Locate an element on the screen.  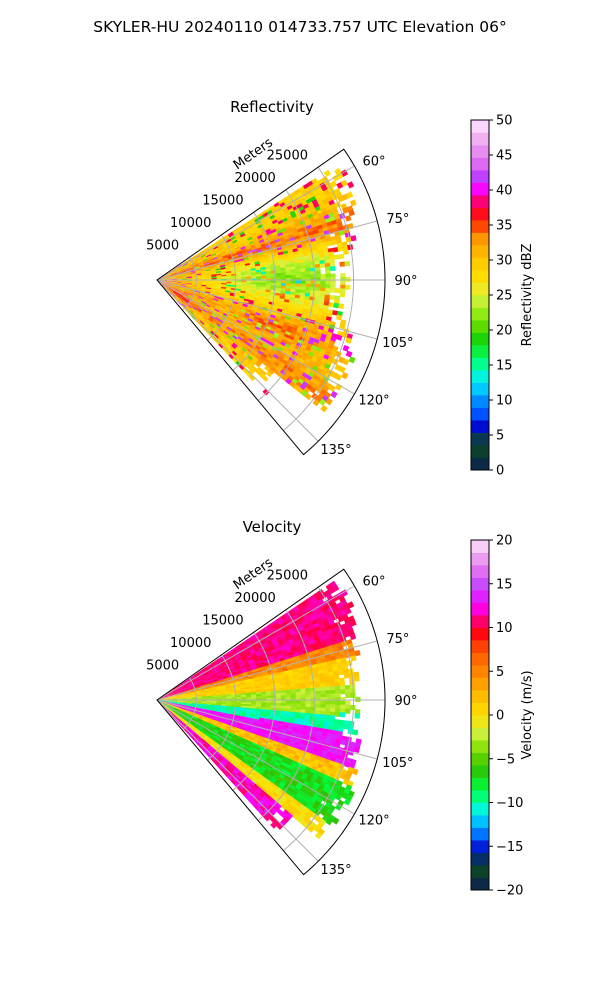
colorbar-tick-label: 0 is located at coordinates (500, 471).